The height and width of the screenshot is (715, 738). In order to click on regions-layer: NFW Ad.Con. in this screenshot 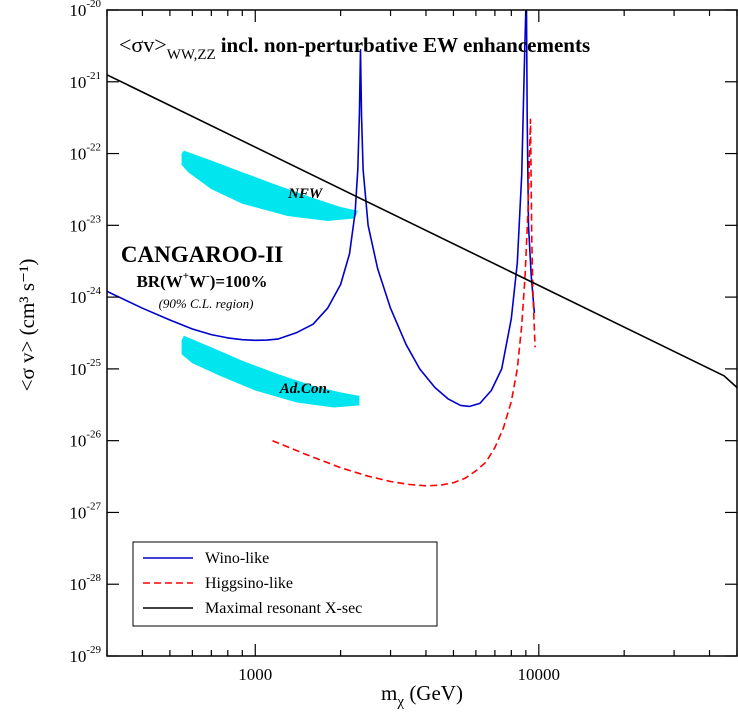, I will do `click(270, 279)`.